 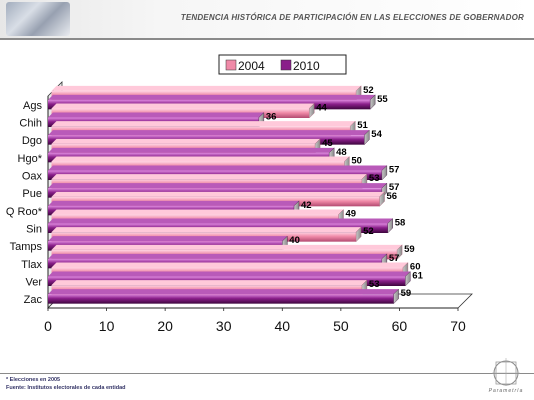 What do you see at coordinates (251, 66) in the screenshot?
I see `legend-label-2004: 2004` at bounding box center [251, 66].